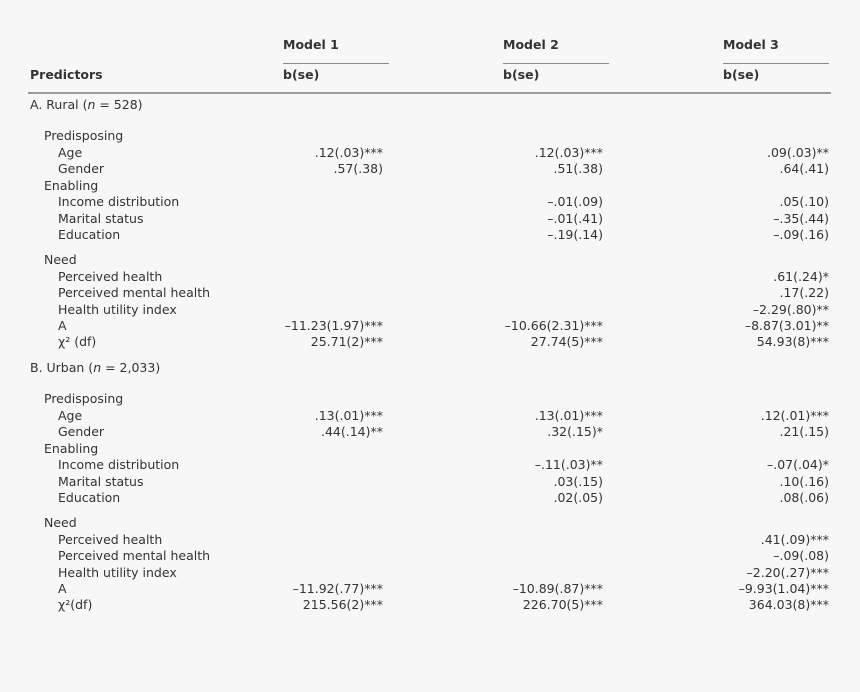 The image size is (860, 692). What do you see at coordinates (568, 464) in the screenshot?
I see `table-cell-model-2: –.11(.03)**` at bounding box center [568, 464].